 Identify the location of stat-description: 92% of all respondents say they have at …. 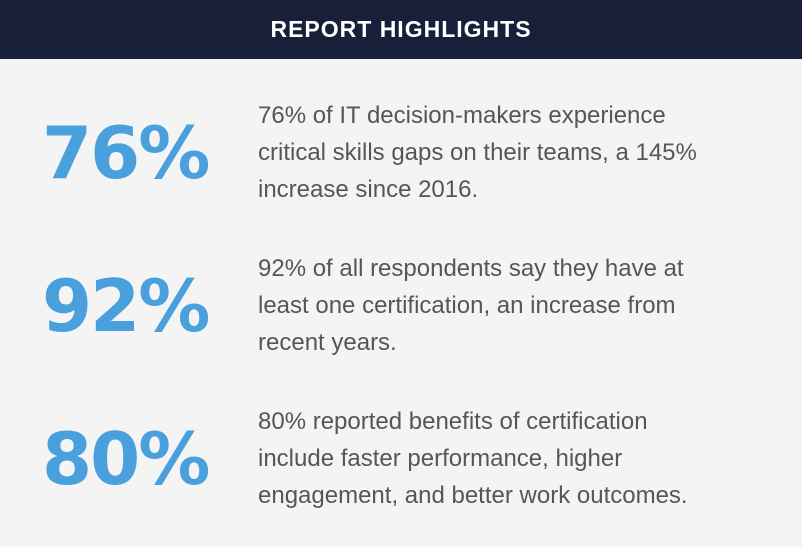
(471, 305).